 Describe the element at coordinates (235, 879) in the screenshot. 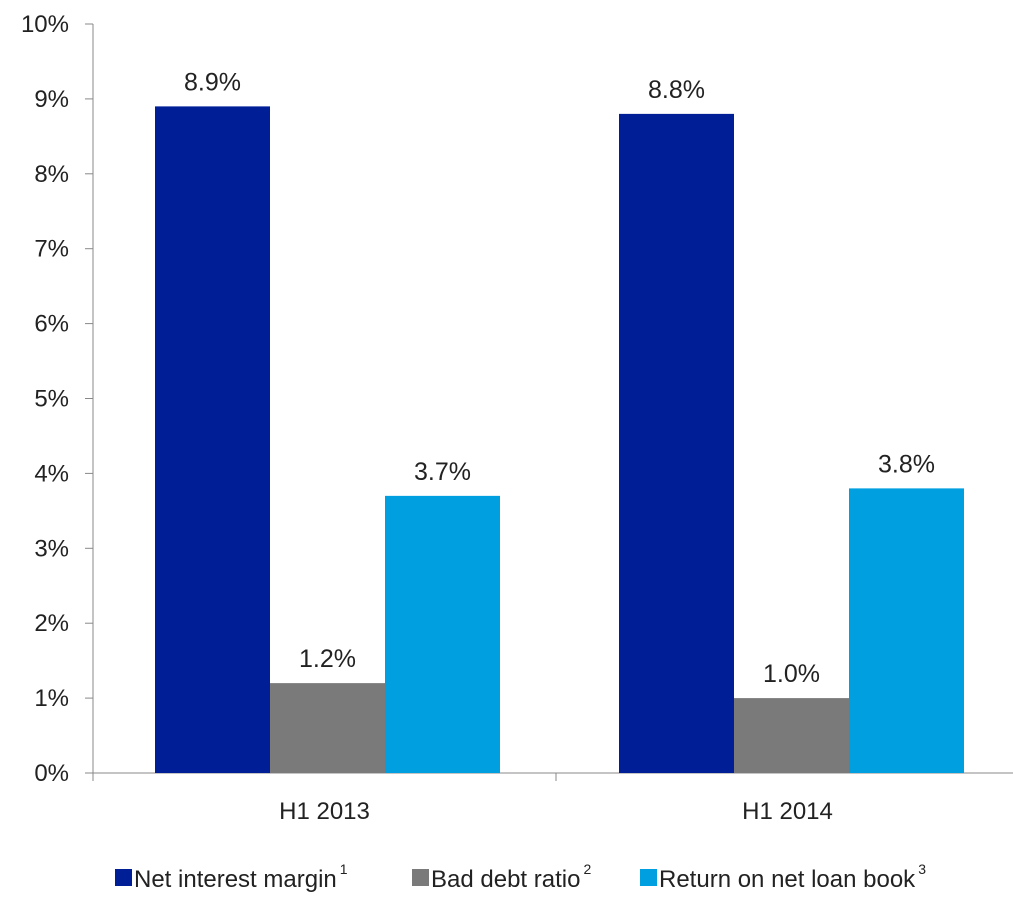

I see `legend-label: Net interest margin` at that location.